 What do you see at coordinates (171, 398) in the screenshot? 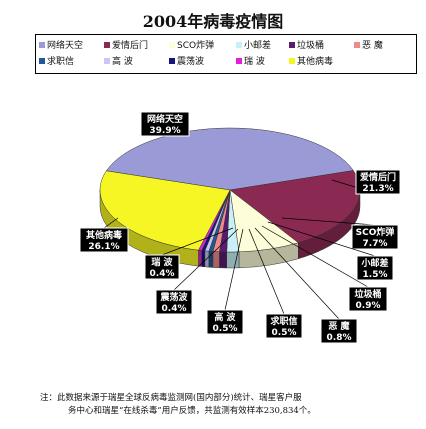
I see `footnote-line-1: 注：此数据来源于瑞星全球反病毒监测网(国内部分)统计、瑞星客户服` at bounding box center [171, 398].